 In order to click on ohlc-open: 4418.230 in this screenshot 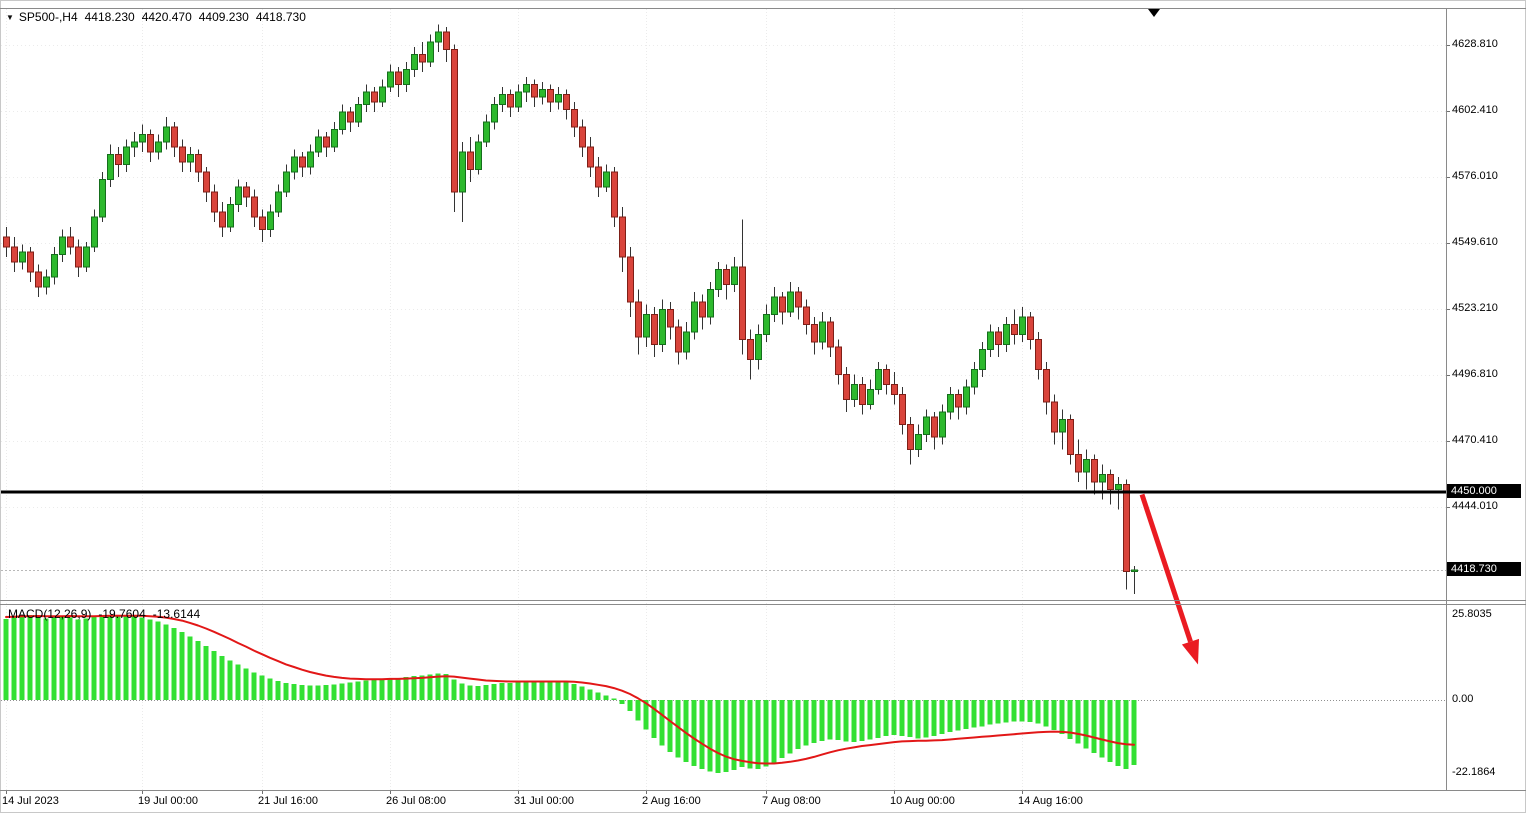, I will do `click(109, 17)`.